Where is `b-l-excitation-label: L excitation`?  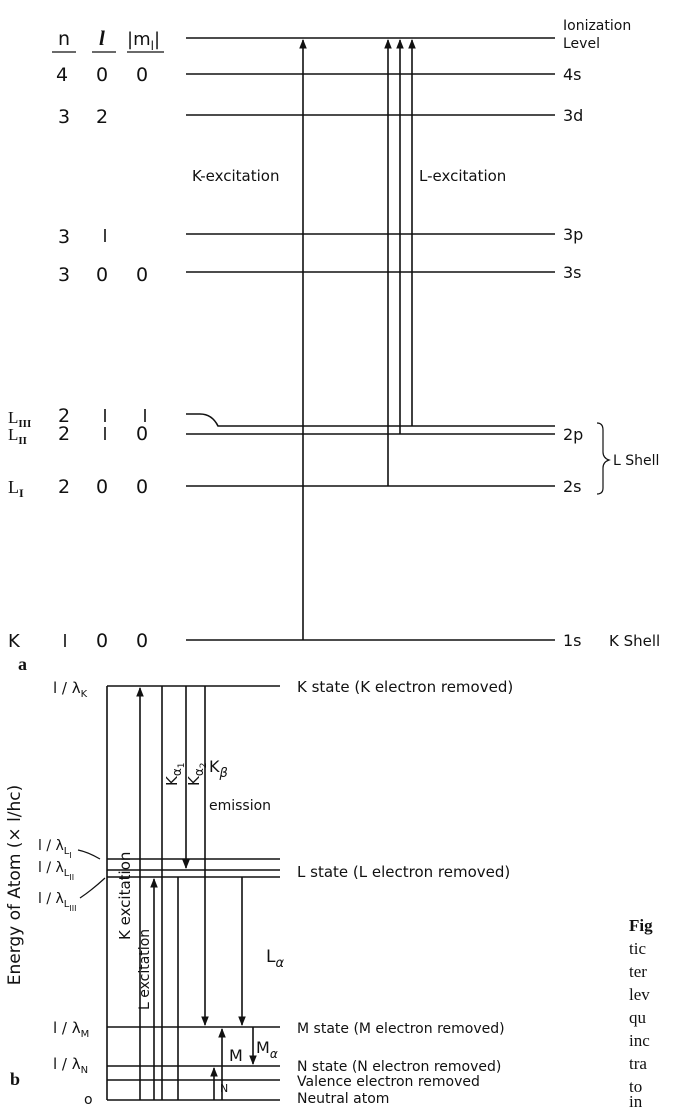 b-l-excitation-label: L excitation is located at coordinates (145, 969).